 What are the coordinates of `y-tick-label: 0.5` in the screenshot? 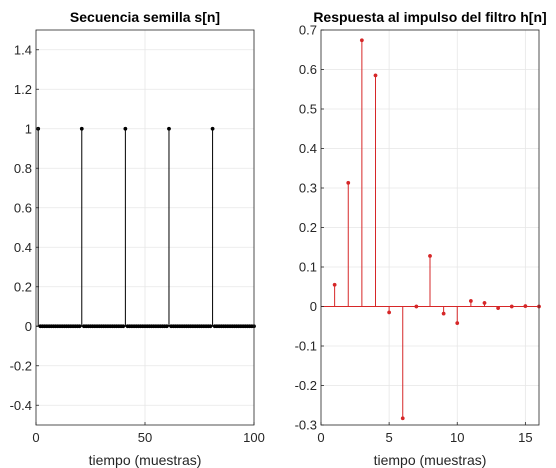 It's located at (308, 109).